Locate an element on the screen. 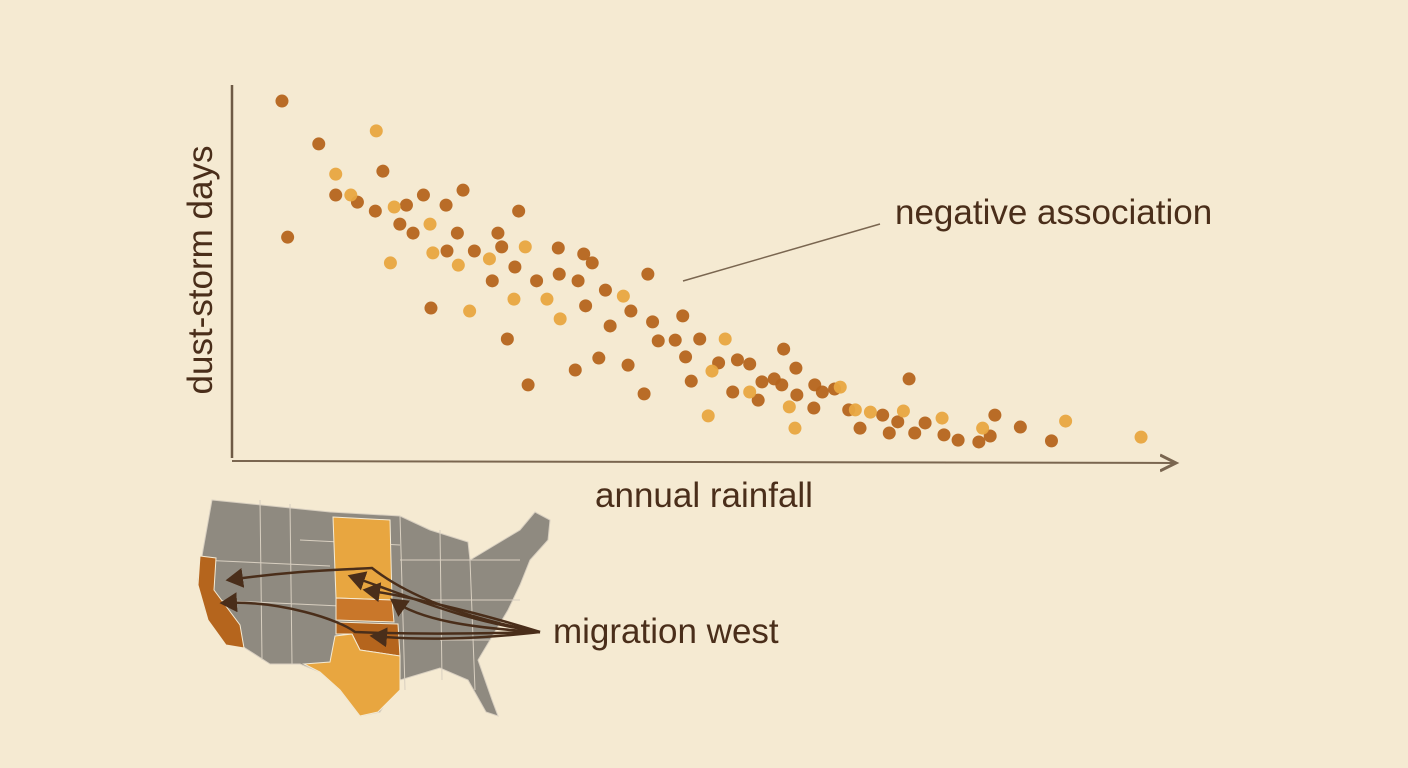 This screenshot has width=1408, height=768. annotation: negative association is located at coordinates (1053, 212).